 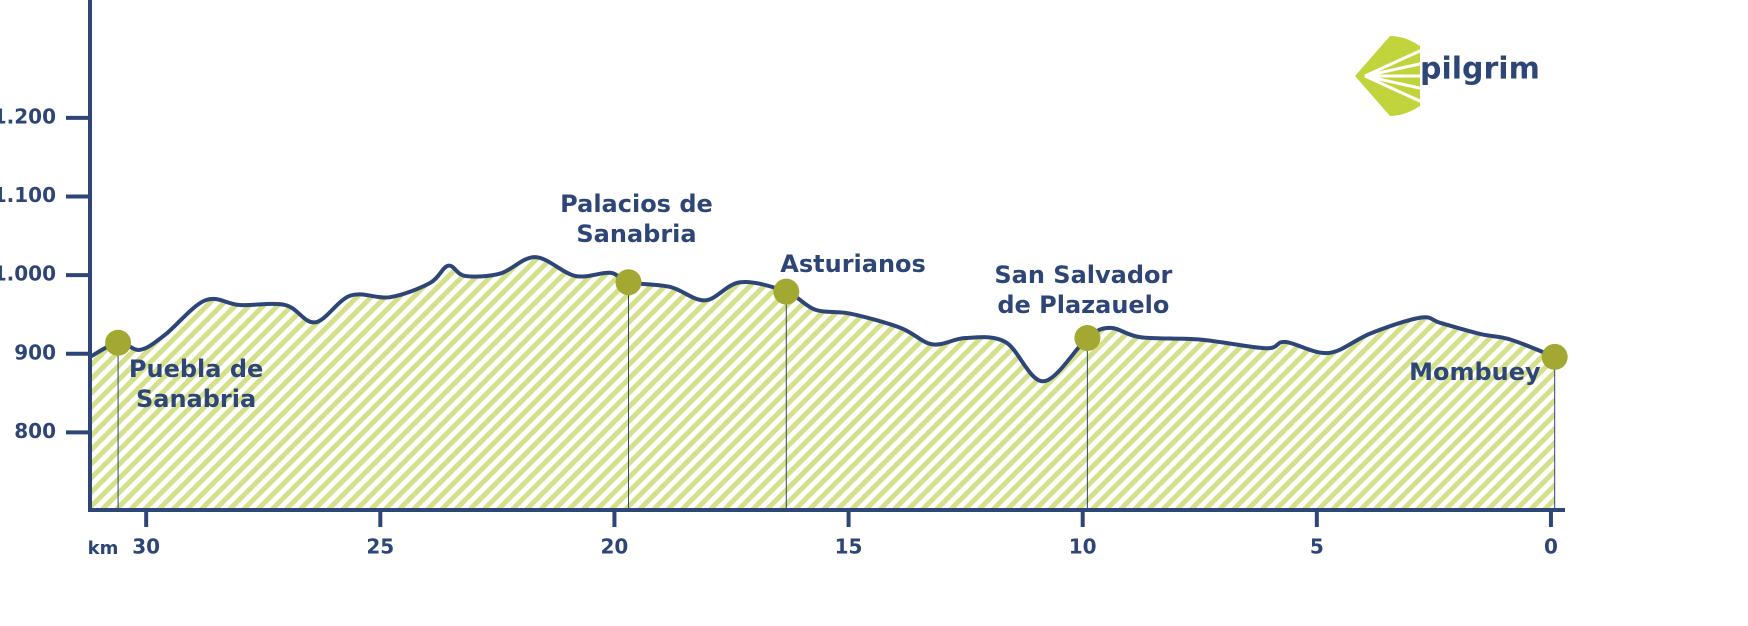 I want to click on town-label: Palacios de, so click(x=636, y=204).